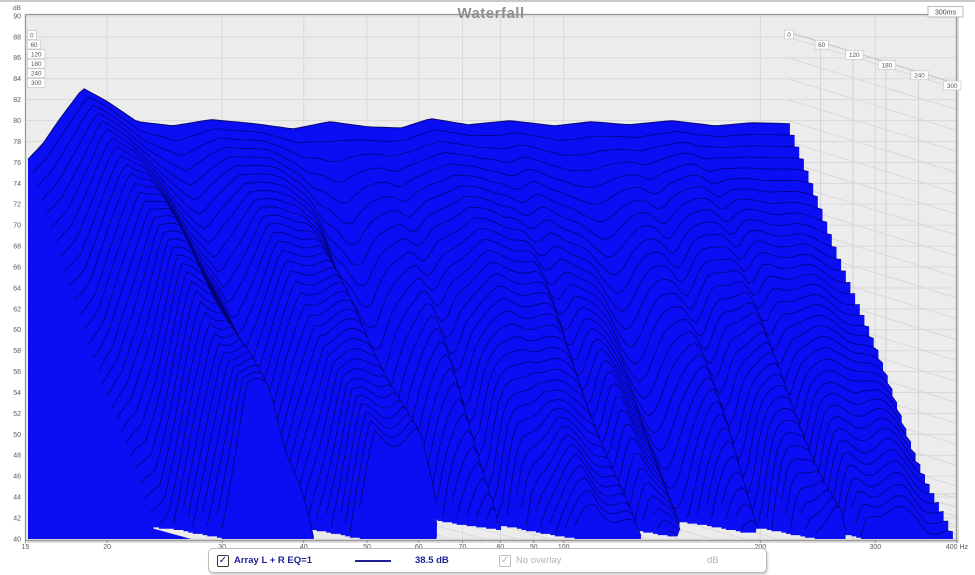 Image resolution: width=975 pixels, height=575 pixels. What do you see at coordinates (17, 309) in the screenshot?
I see `svg-text: 62` at bounding box center [17, 309].